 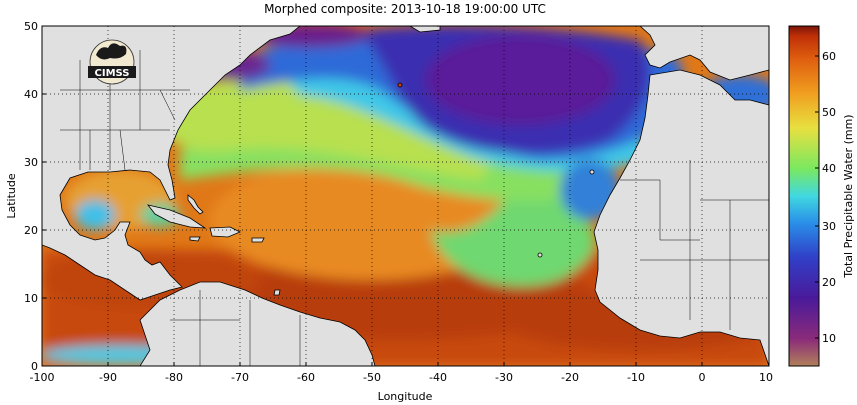 What do you see at coordinates (702, 377) in the screenshot?
I see `x-tick: 0` at bounding box center [702, 377].